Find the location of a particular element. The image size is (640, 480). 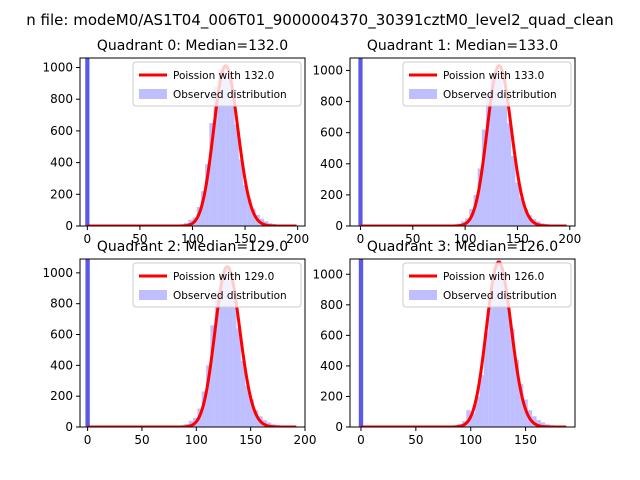

legend: Poission with 129.0 Observed distribution is located at coordinates (217, 285).